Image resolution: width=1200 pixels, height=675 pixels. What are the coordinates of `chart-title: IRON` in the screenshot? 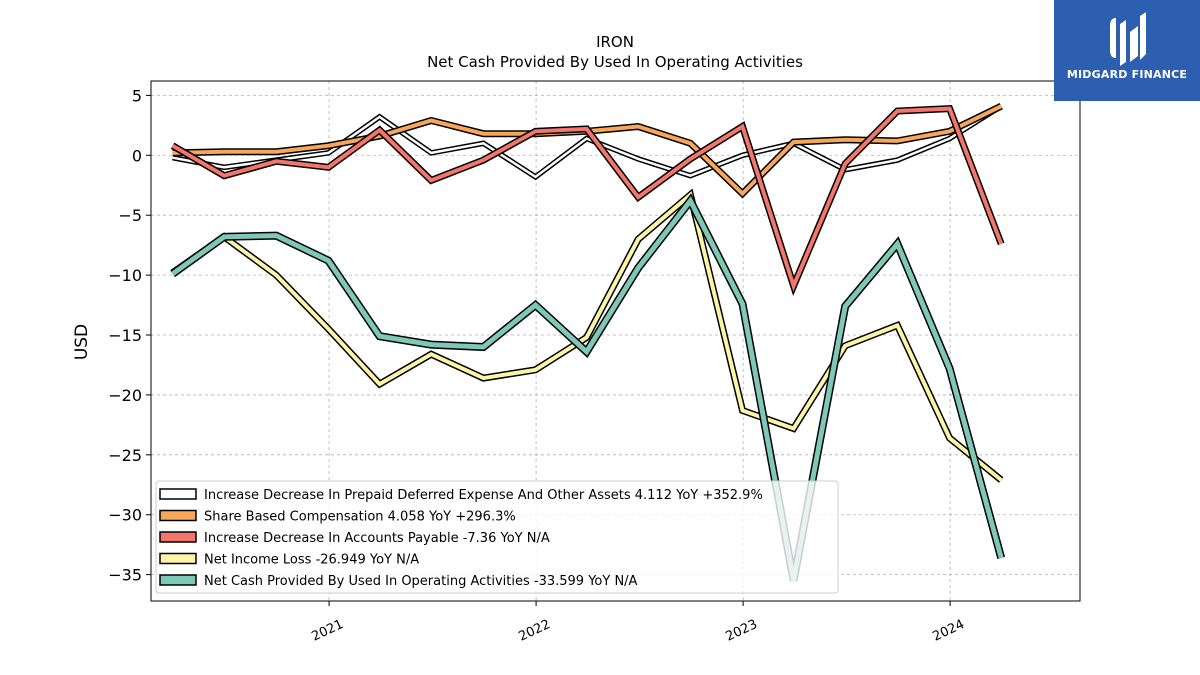 It's located at (615, 42).